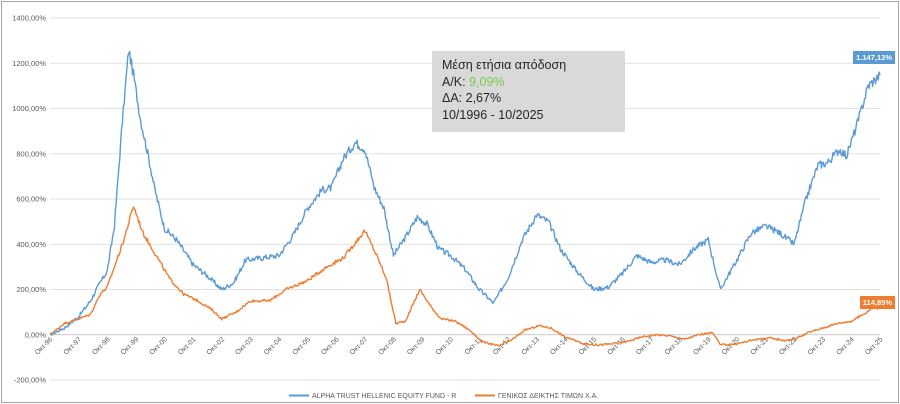  Describe the element at coordinates (874, 346) in the screenshot. I see `x-tick-label: Οκτ-25` at that location.